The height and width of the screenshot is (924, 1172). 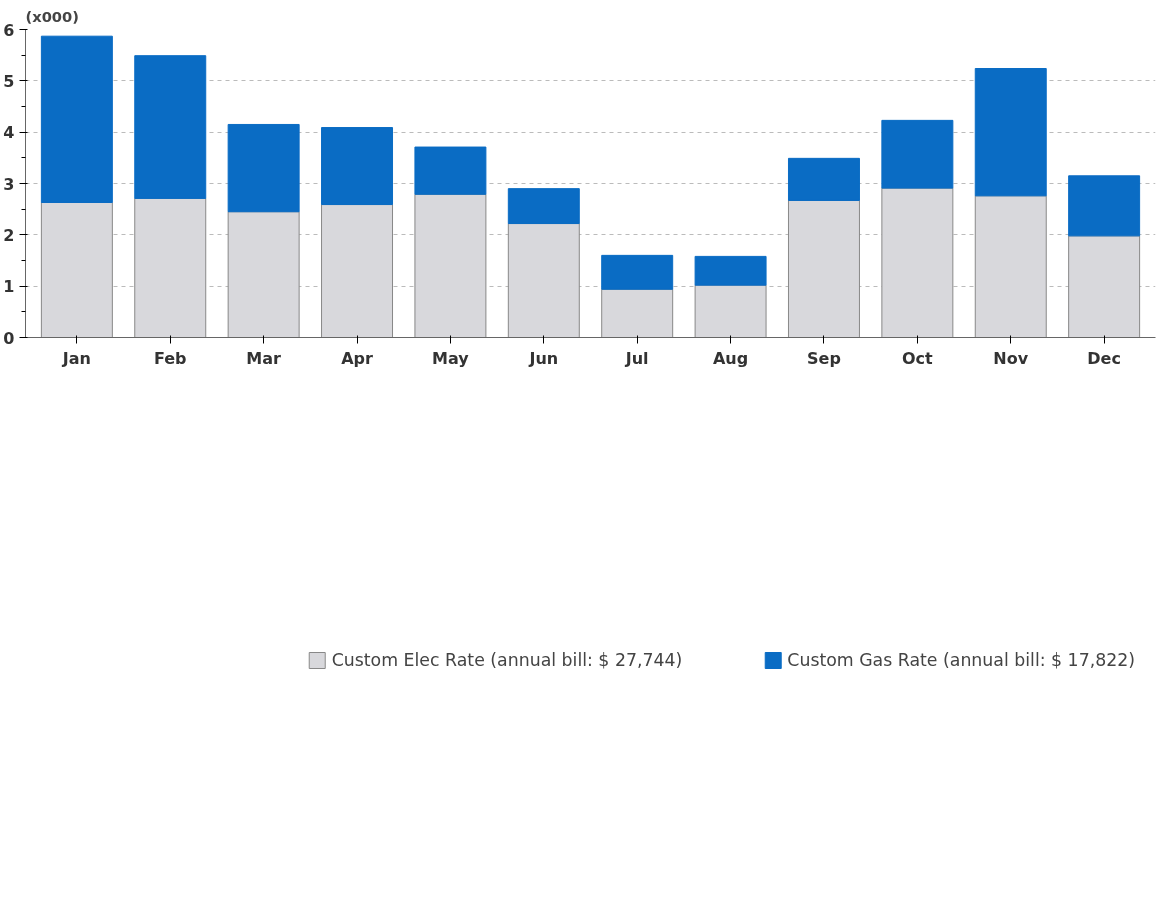 What do you see at coordinates (730, 358) in the screenshot?
I see `x-tick-label: Aug` at bounding box center [730, 358].